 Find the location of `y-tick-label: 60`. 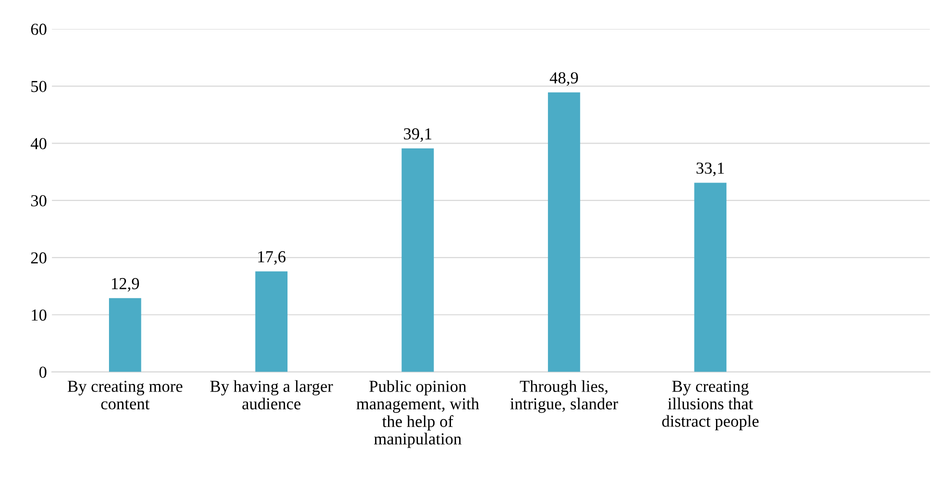

y-tick-label: 60 is located at coordinates (38, 29).